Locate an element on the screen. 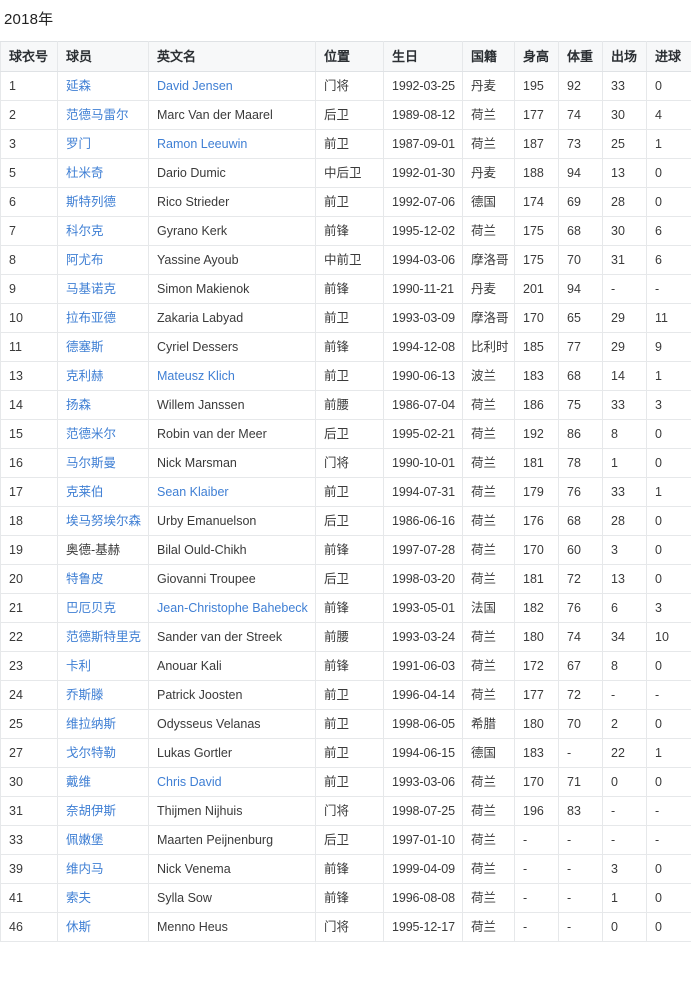 Image resolution: width=691 pixels, height=1008 pixels. cell-player-name-link: 延森 is located at coordinates (79, 86).